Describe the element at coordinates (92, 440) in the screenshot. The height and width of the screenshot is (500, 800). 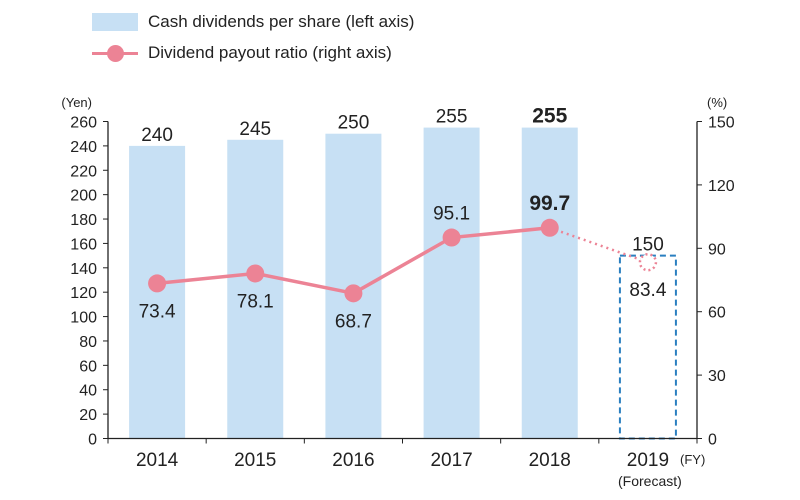
I see `y-left-tick-label: 0` at that location.